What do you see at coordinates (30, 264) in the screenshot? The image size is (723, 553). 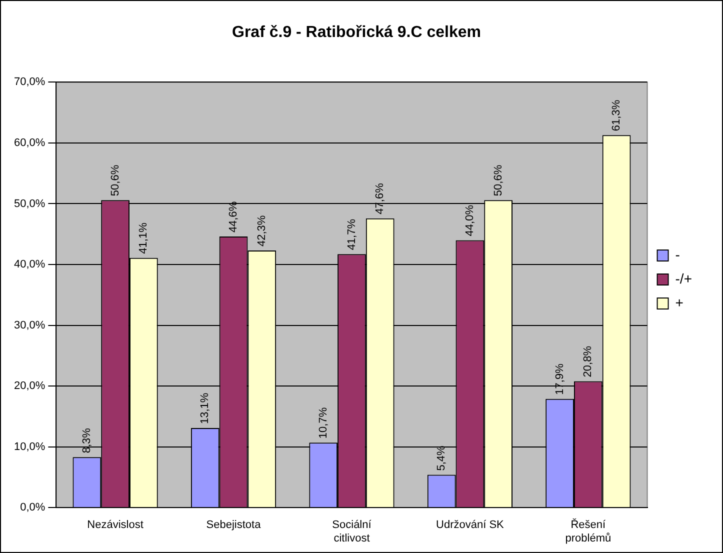 I see `y-tick-label: 40,0%` at bounding box center [30, 264].